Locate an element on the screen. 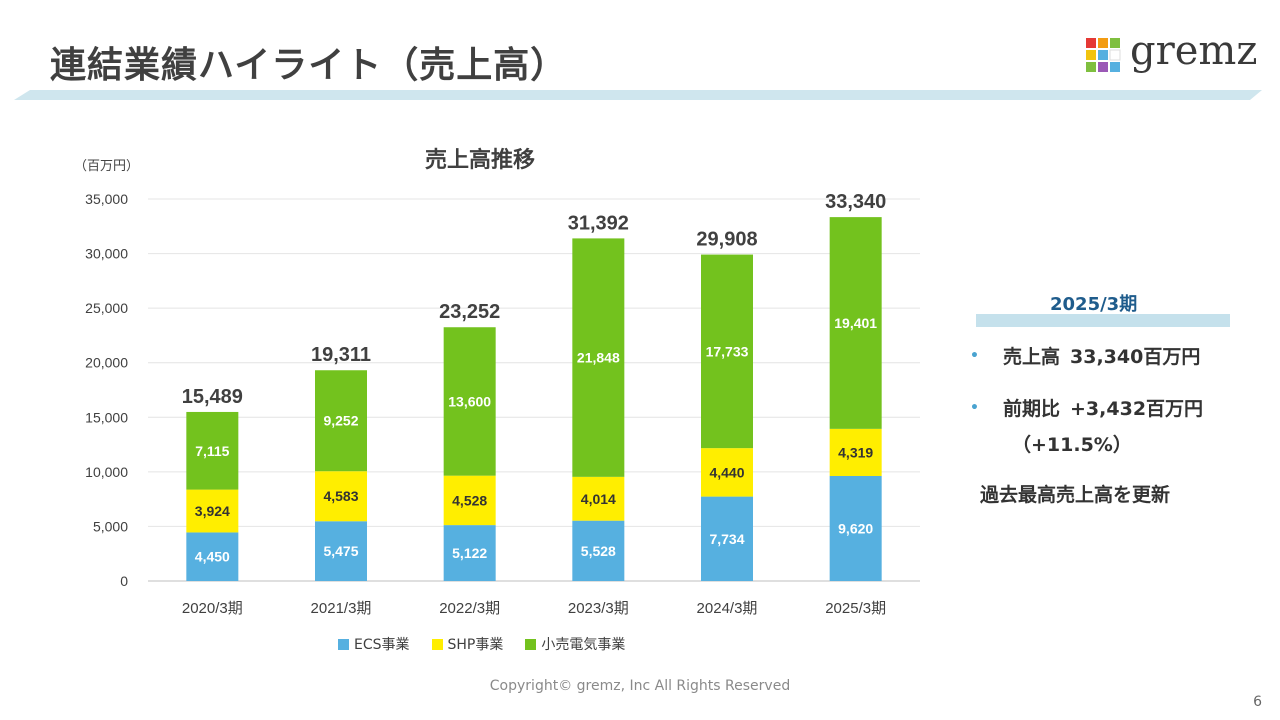  x-tick-label: 2025/3期 is located at coordinates (855, 608).